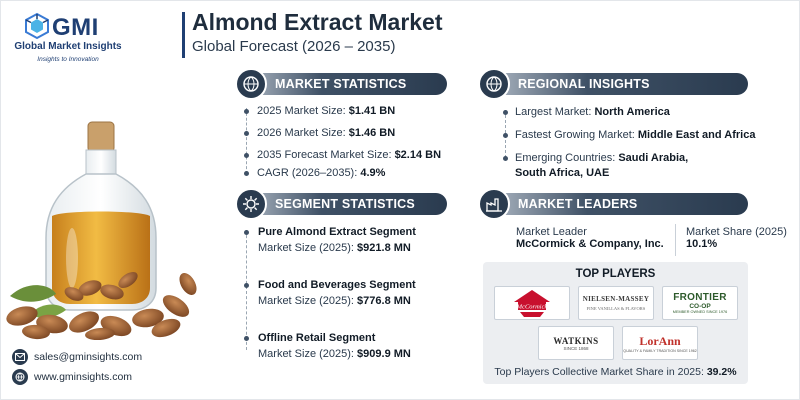 The height and width of the screenshot is (400, 800). What do you see at coordinates (675, 240) in the screenshot?
I see `leader-divider` at bounding box center [675, 240].